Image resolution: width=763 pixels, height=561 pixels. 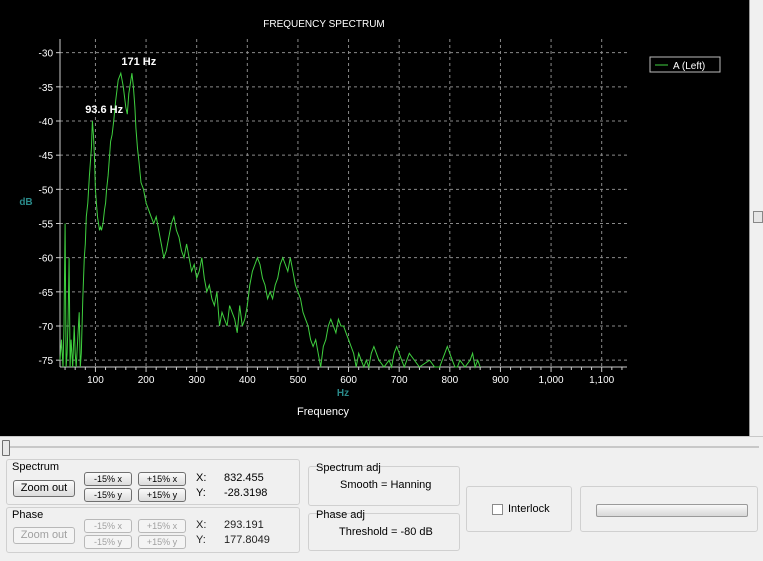 I want to click on y-tick-label: -65, so click(x=46, y=293).